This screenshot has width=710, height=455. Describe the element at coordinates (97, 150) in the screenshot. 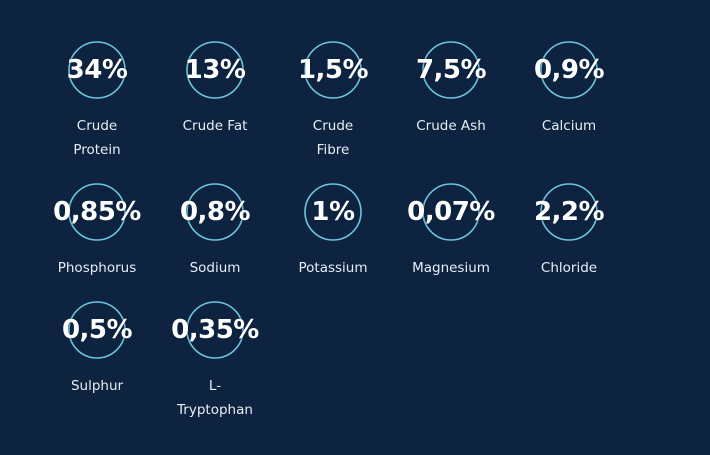

I see `nutrient-label-line: Protein` at that location.